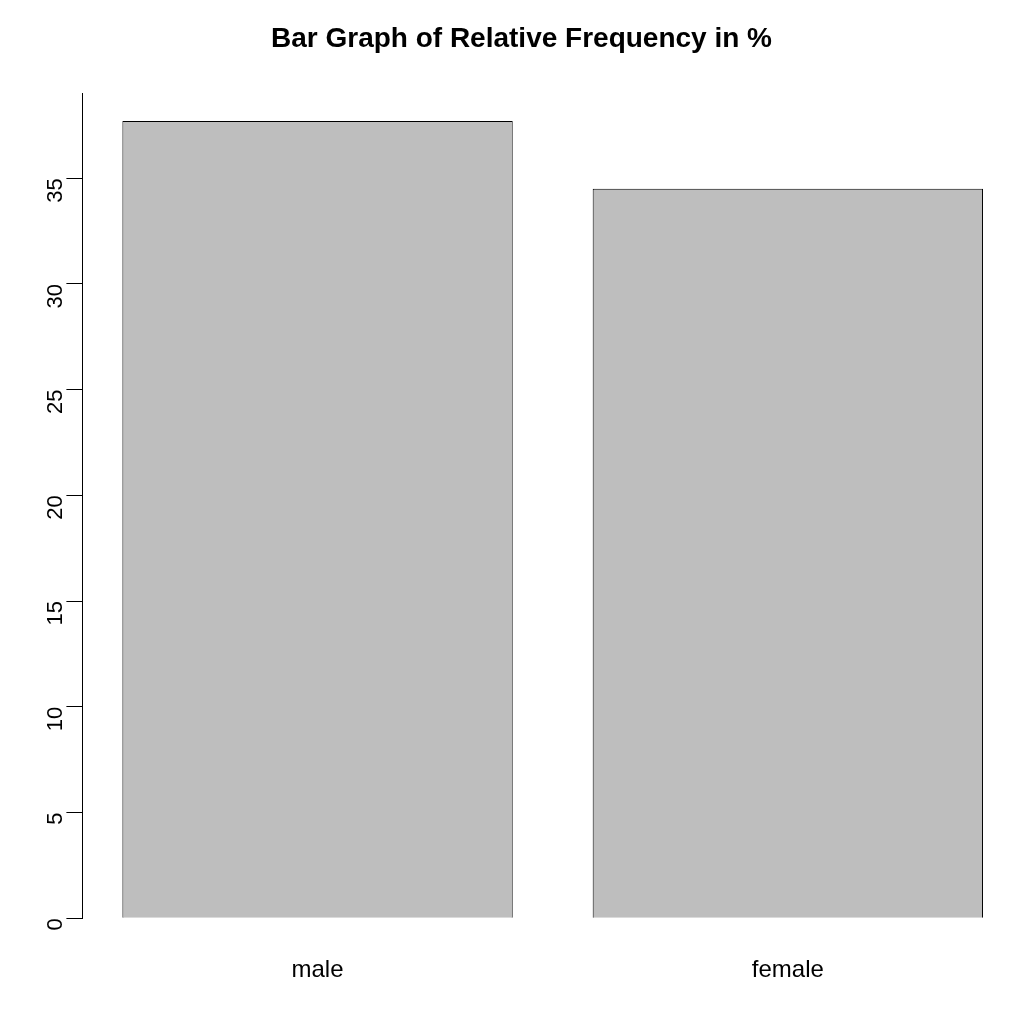  I want to click on y-tick-label: 5, so click(55, 818).